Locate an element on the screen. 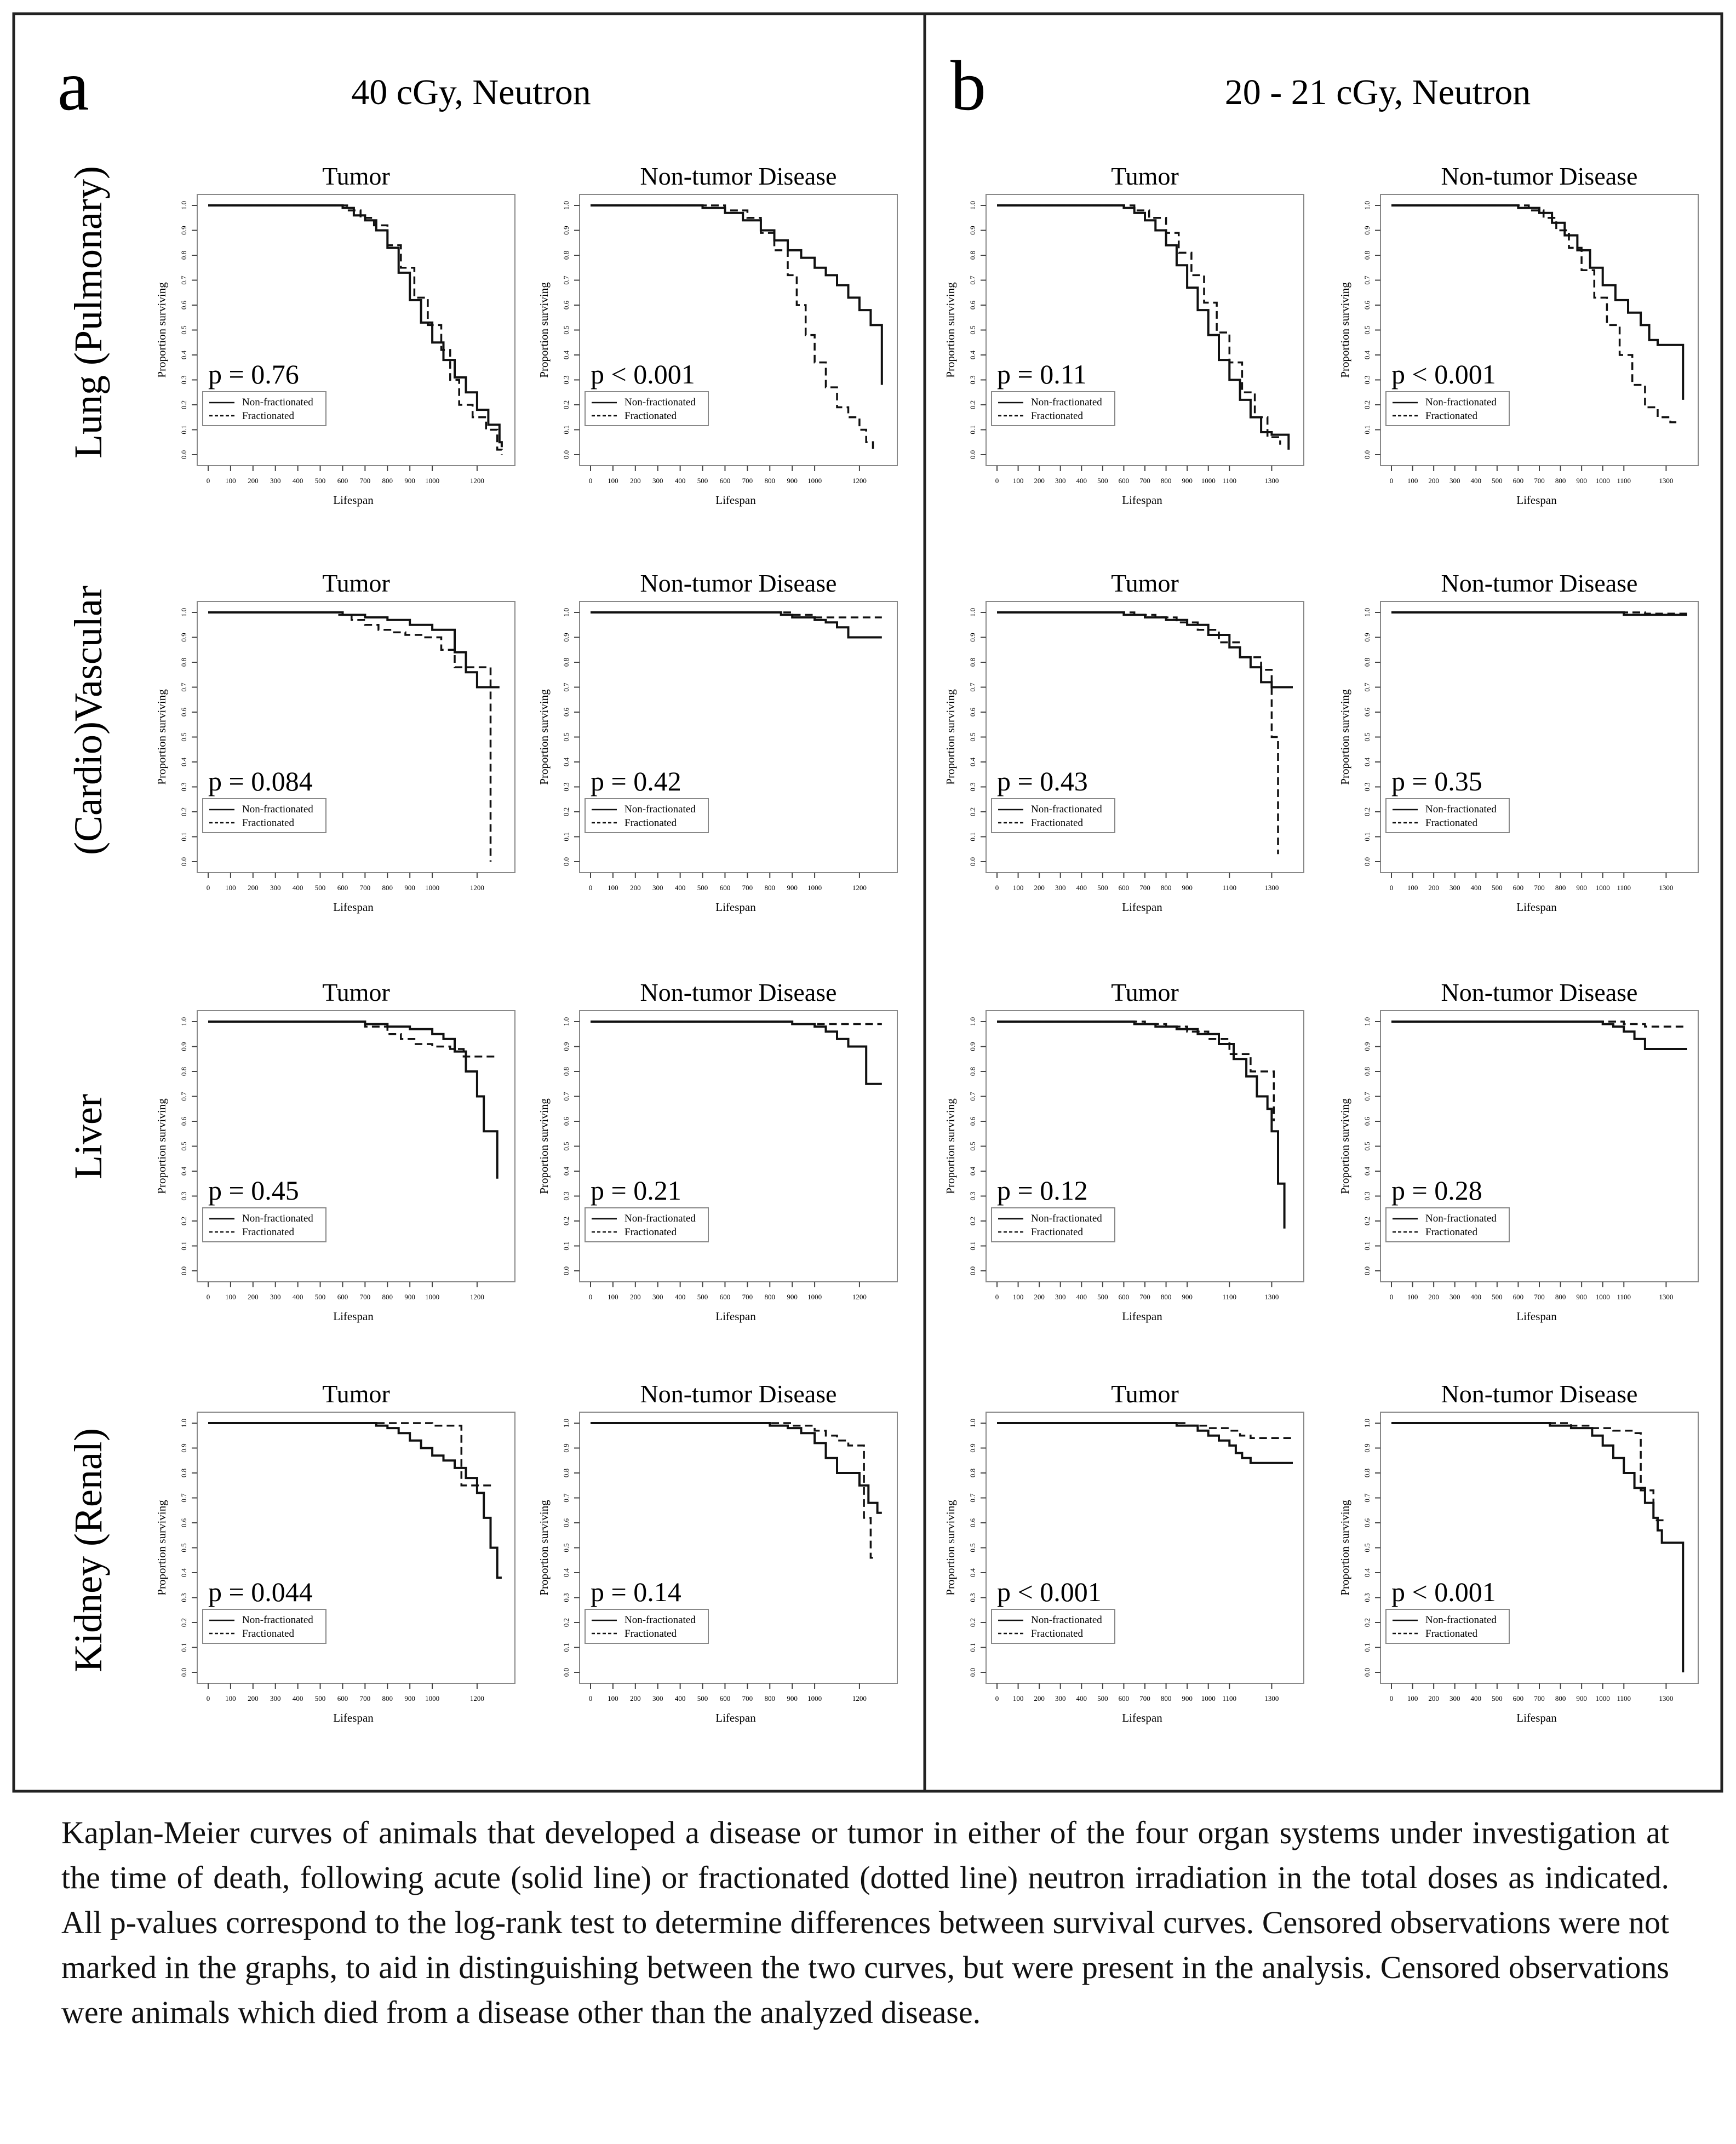 The height and width of the screenshot is (2144, 1736). p-value-label: p = 0.084 is located at coordinates (260, 781).